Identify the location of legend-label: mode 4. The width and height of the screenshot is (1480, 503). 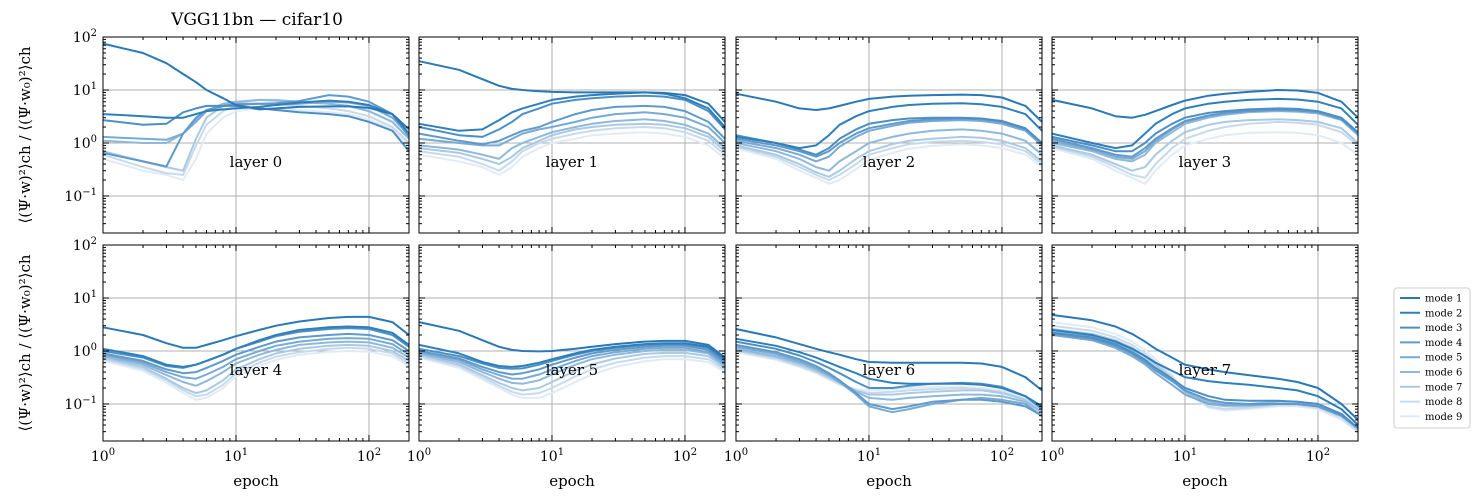
(1443, 343).